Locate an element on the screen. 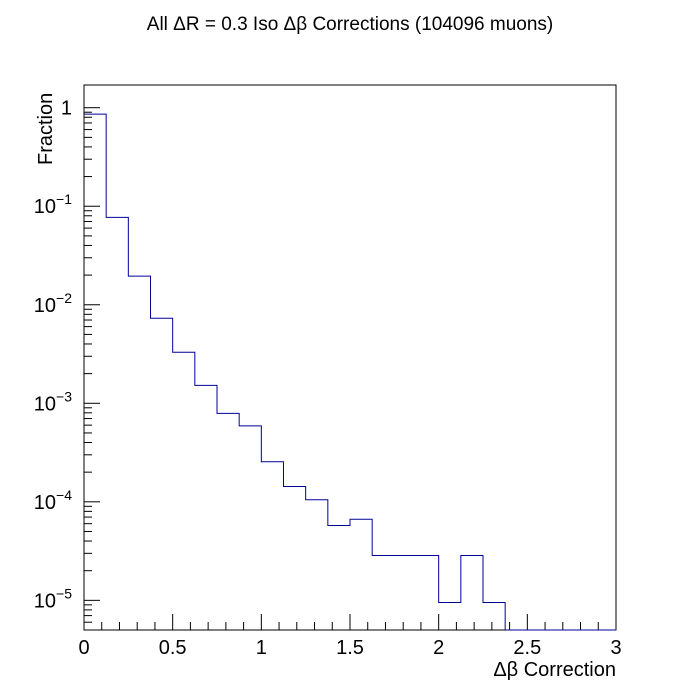 The width and height of the screenshot is (700, 700). y-axis-label: Fraction is located at coordinates (46, 129).